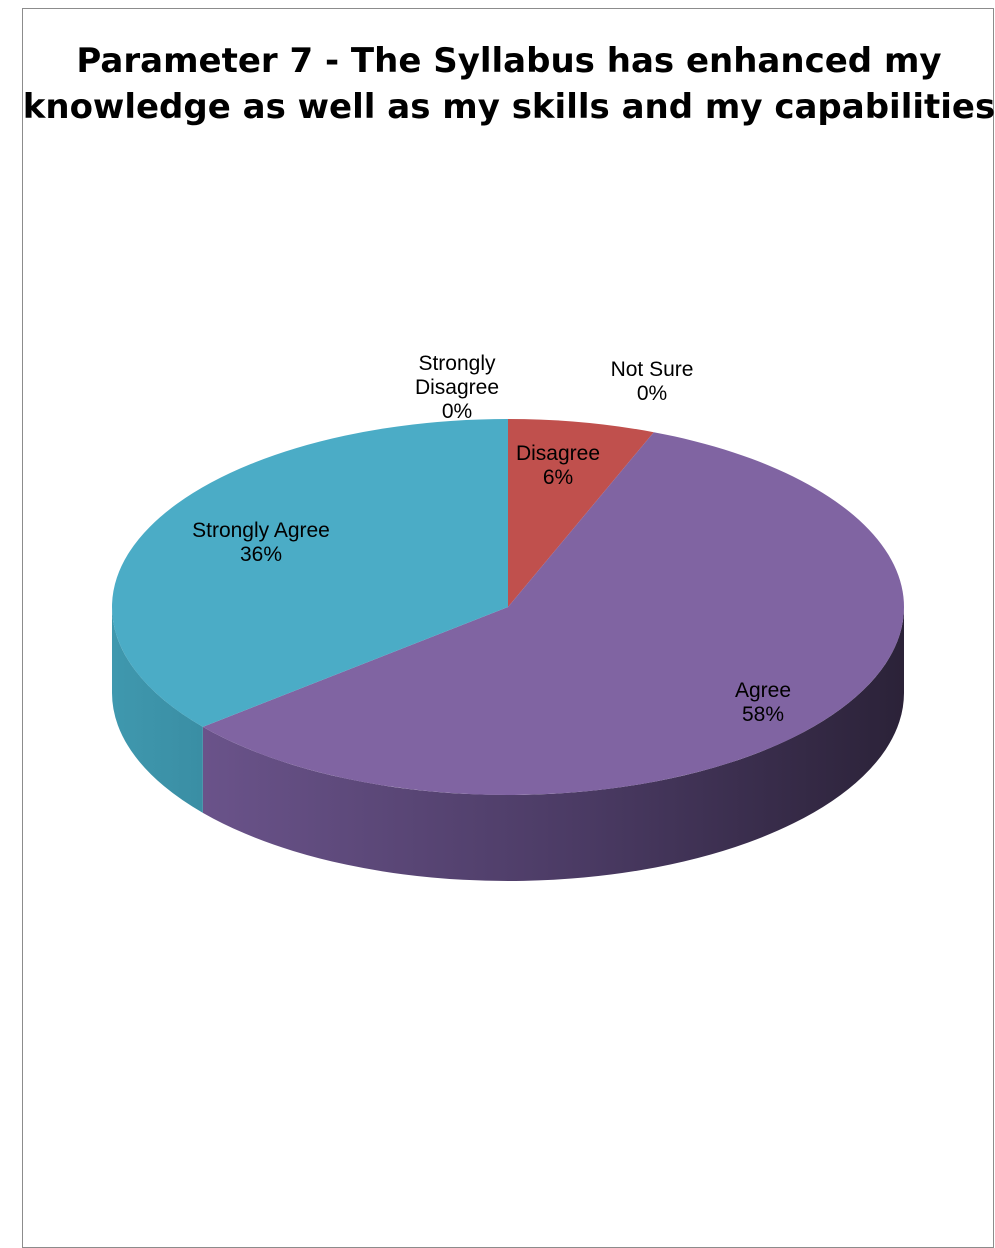 The image size is (995, 1248). Describe the element at coordinates (261, 554) in the screenshot. I see `pie-label-value: 36%` at that location.